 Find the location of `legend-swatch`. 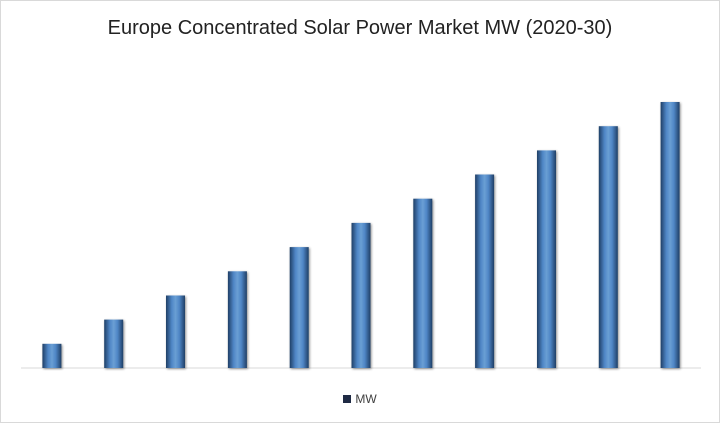

legend-swatch is located at coordinates (347, 398).